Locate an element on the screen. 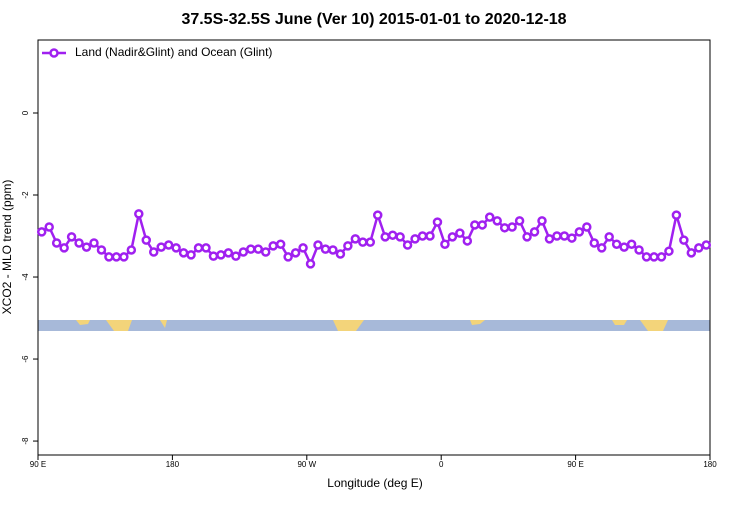 This screenshot has width=750, height=505. legend-label: Land (Nadir&Glint) and Ocean (Glint) is located at coordinates (173, 52).